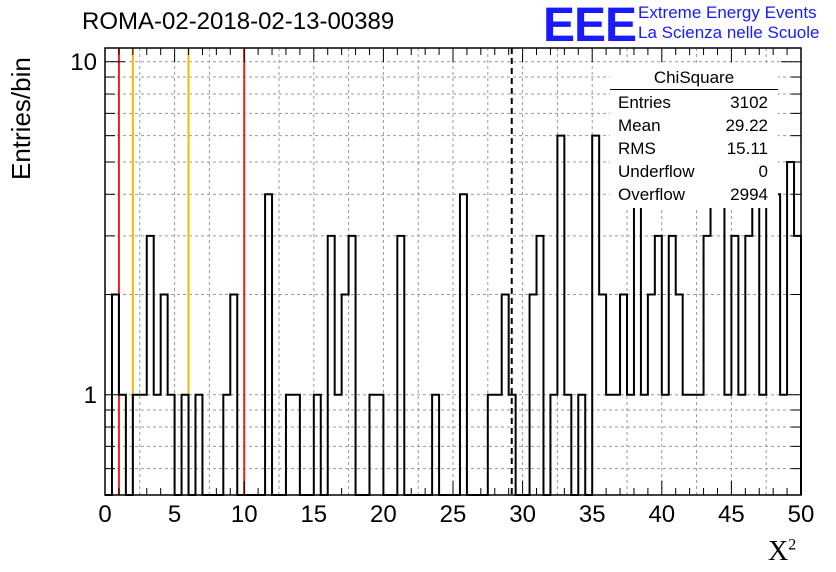  I want to click on eee-logo-line2: La Scienza nelle Scuole, so click(729, 32).